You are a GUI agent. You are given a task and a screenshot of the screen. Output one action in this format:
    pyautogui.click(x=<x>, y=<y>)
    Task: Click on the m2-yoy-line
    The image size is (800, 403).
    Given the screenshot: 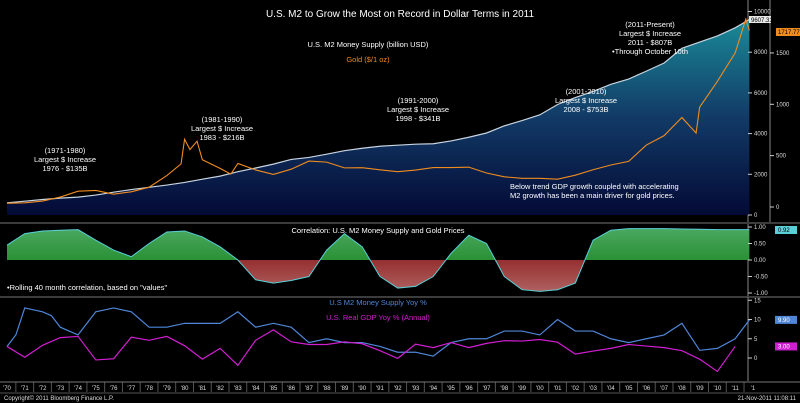 What is the action you would take?
    pyautogui.click(x=378, y=332)
    